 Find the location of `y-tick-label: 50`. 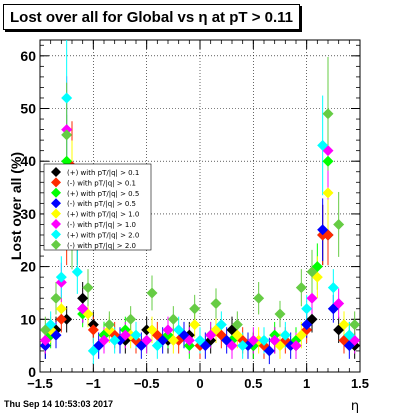

y-tick-label: 50 is located at coordinates (28, 109).